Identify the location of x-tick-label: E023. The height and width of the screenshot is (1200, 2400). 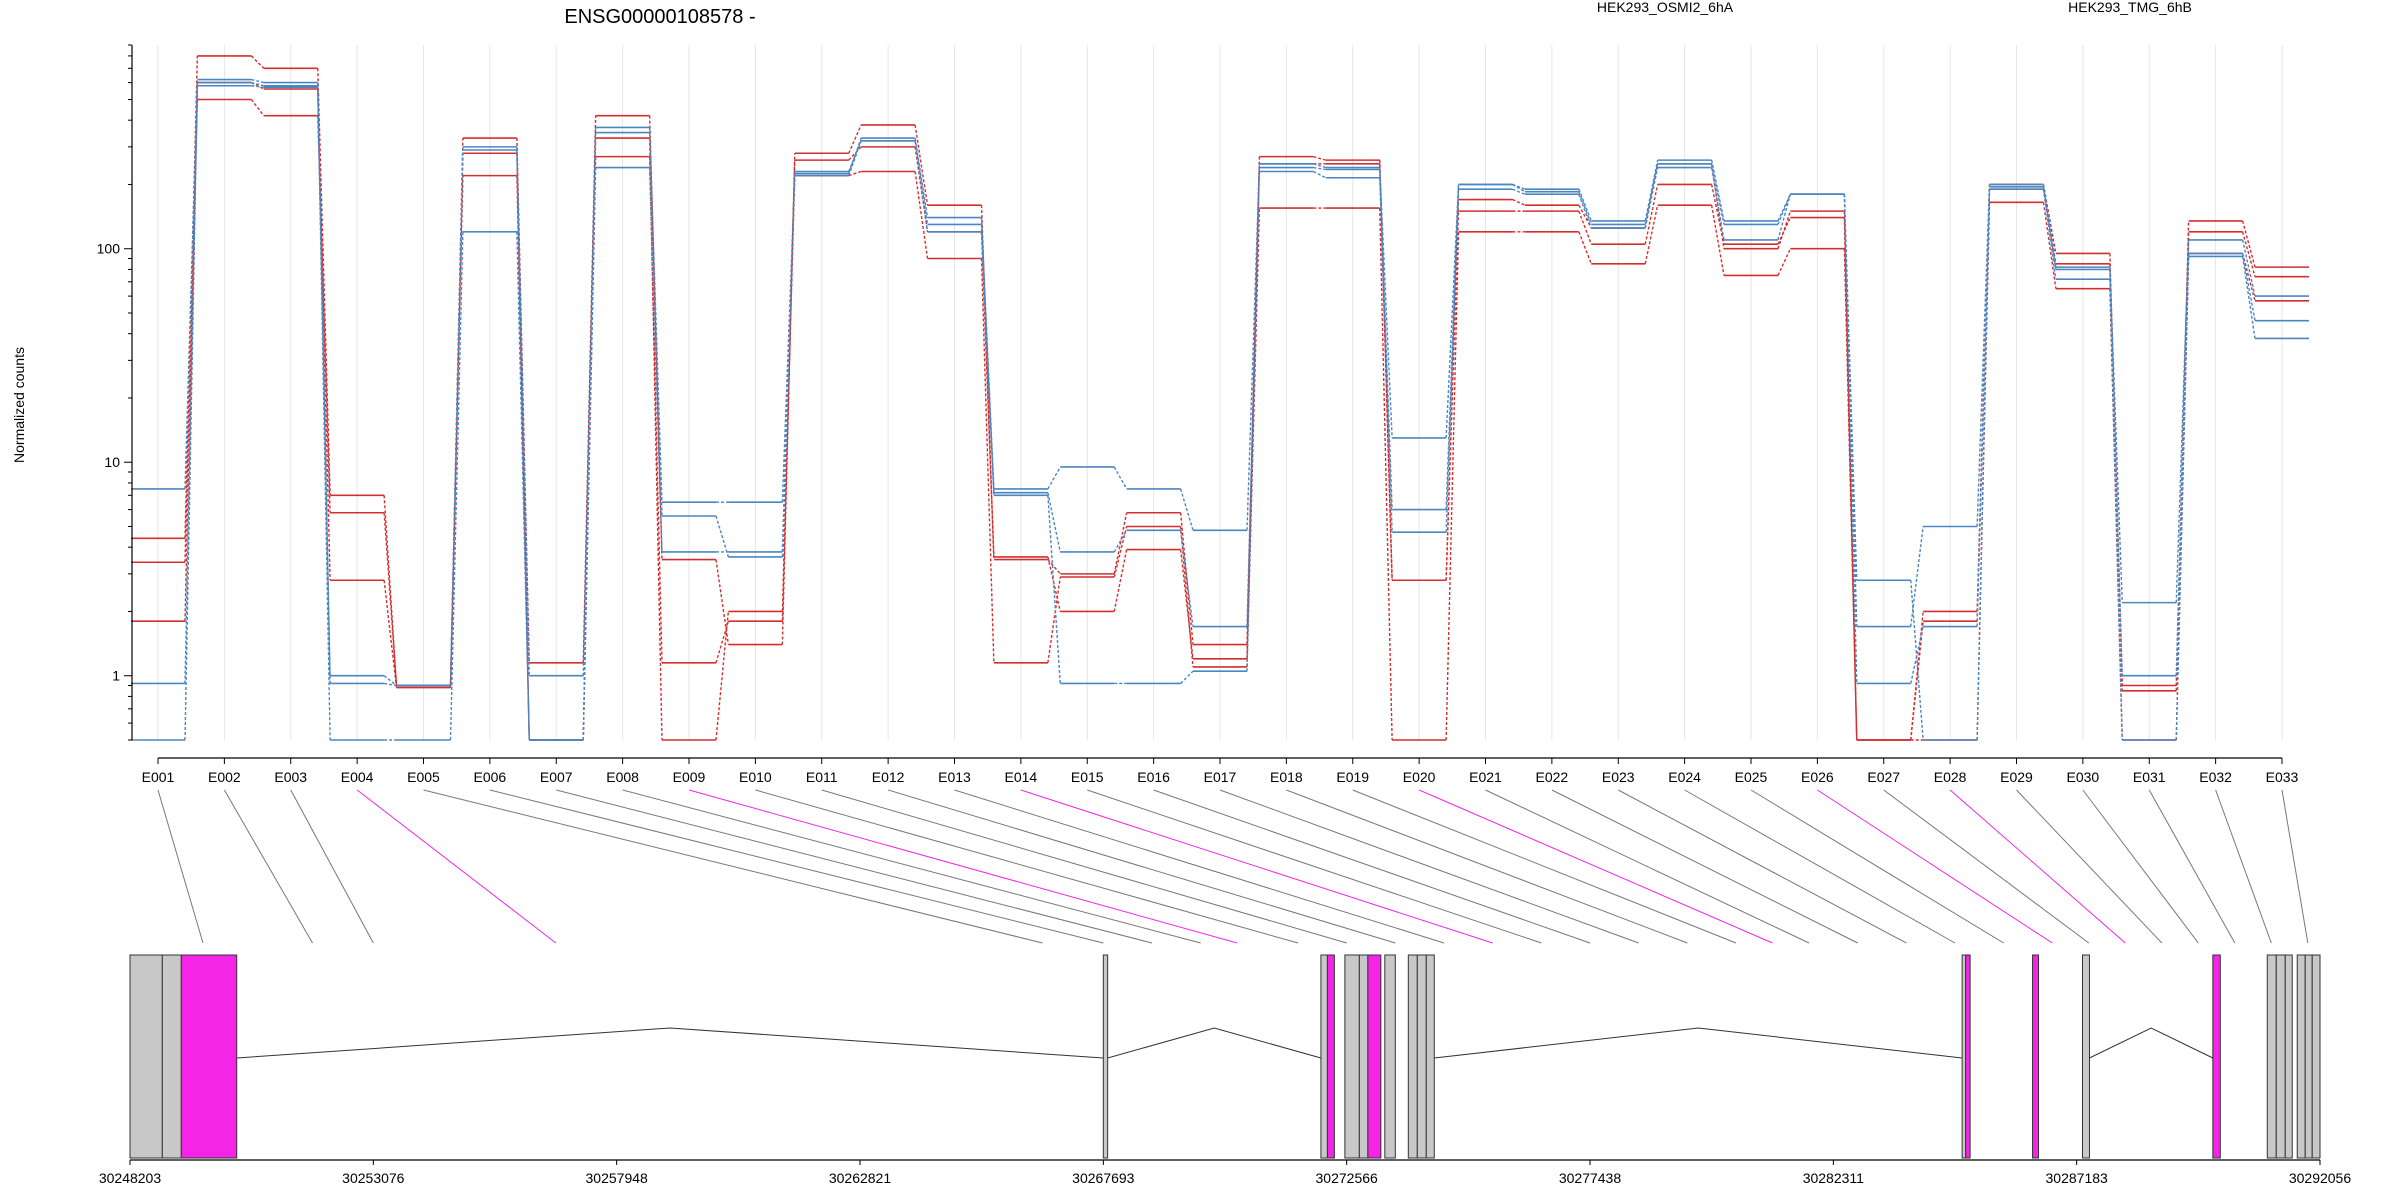
(1618, 777).